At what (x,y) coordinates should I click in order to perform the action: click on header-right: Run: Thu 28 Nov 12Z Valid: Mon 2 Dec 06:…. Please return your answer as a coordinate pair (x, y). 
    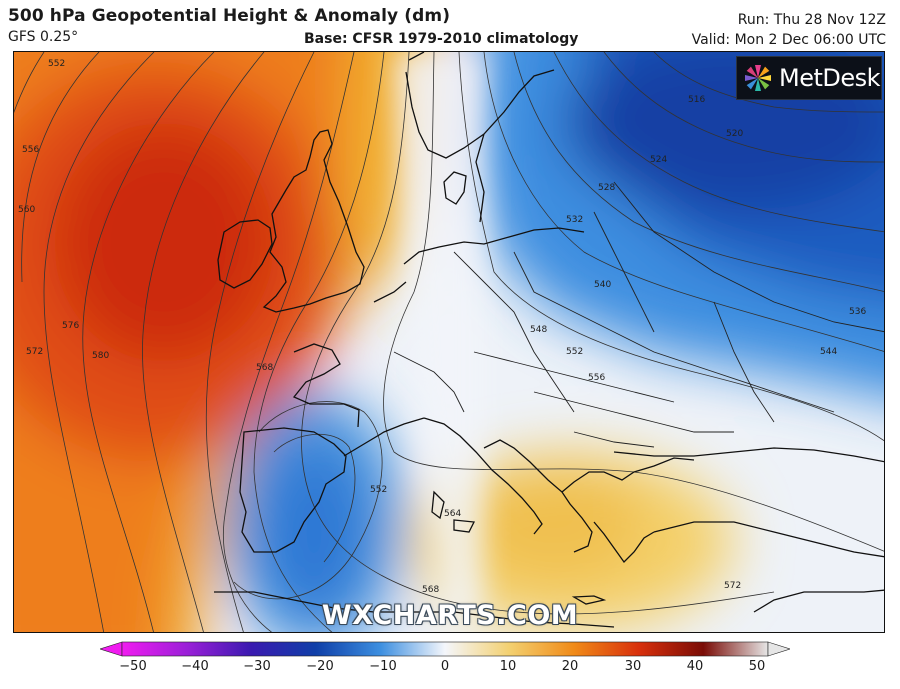
    Looking at the image, I should click on (789, 30).